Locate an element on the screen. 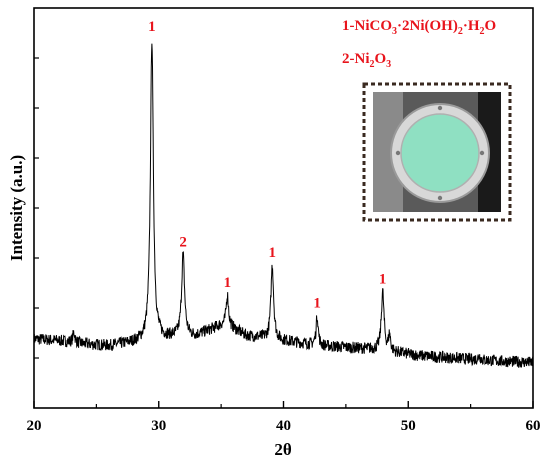 This screenshot has width=550, height=471. x-axis-ticks: 20 30 40 50 60 is located at coordinates (284, 417).